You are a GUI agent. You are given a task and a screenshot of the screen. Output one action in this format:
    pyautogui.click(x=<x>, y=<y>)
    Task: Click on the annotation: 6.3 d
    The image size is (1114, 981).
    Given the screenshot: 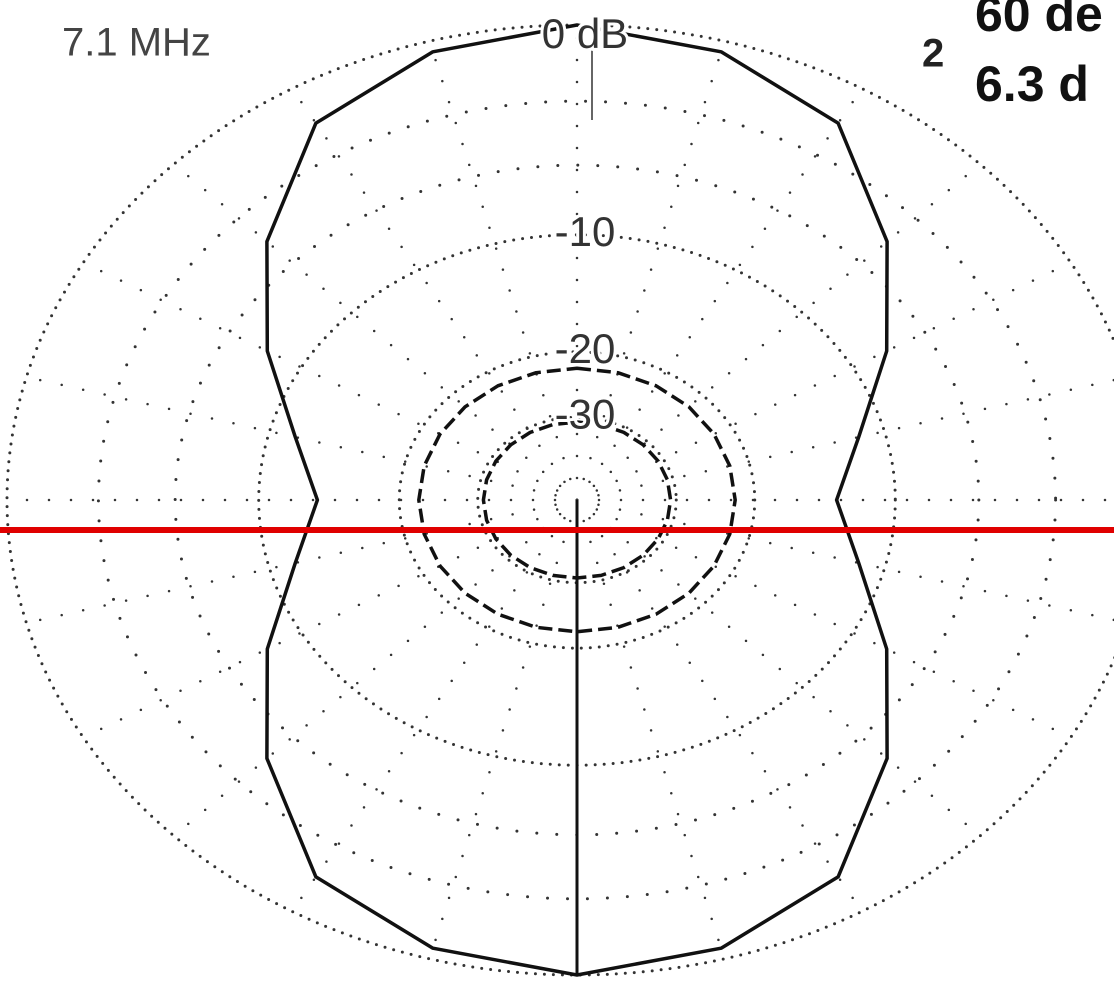 What is the action you would take?
    pyautogui.click(x=1032, y=84)
    